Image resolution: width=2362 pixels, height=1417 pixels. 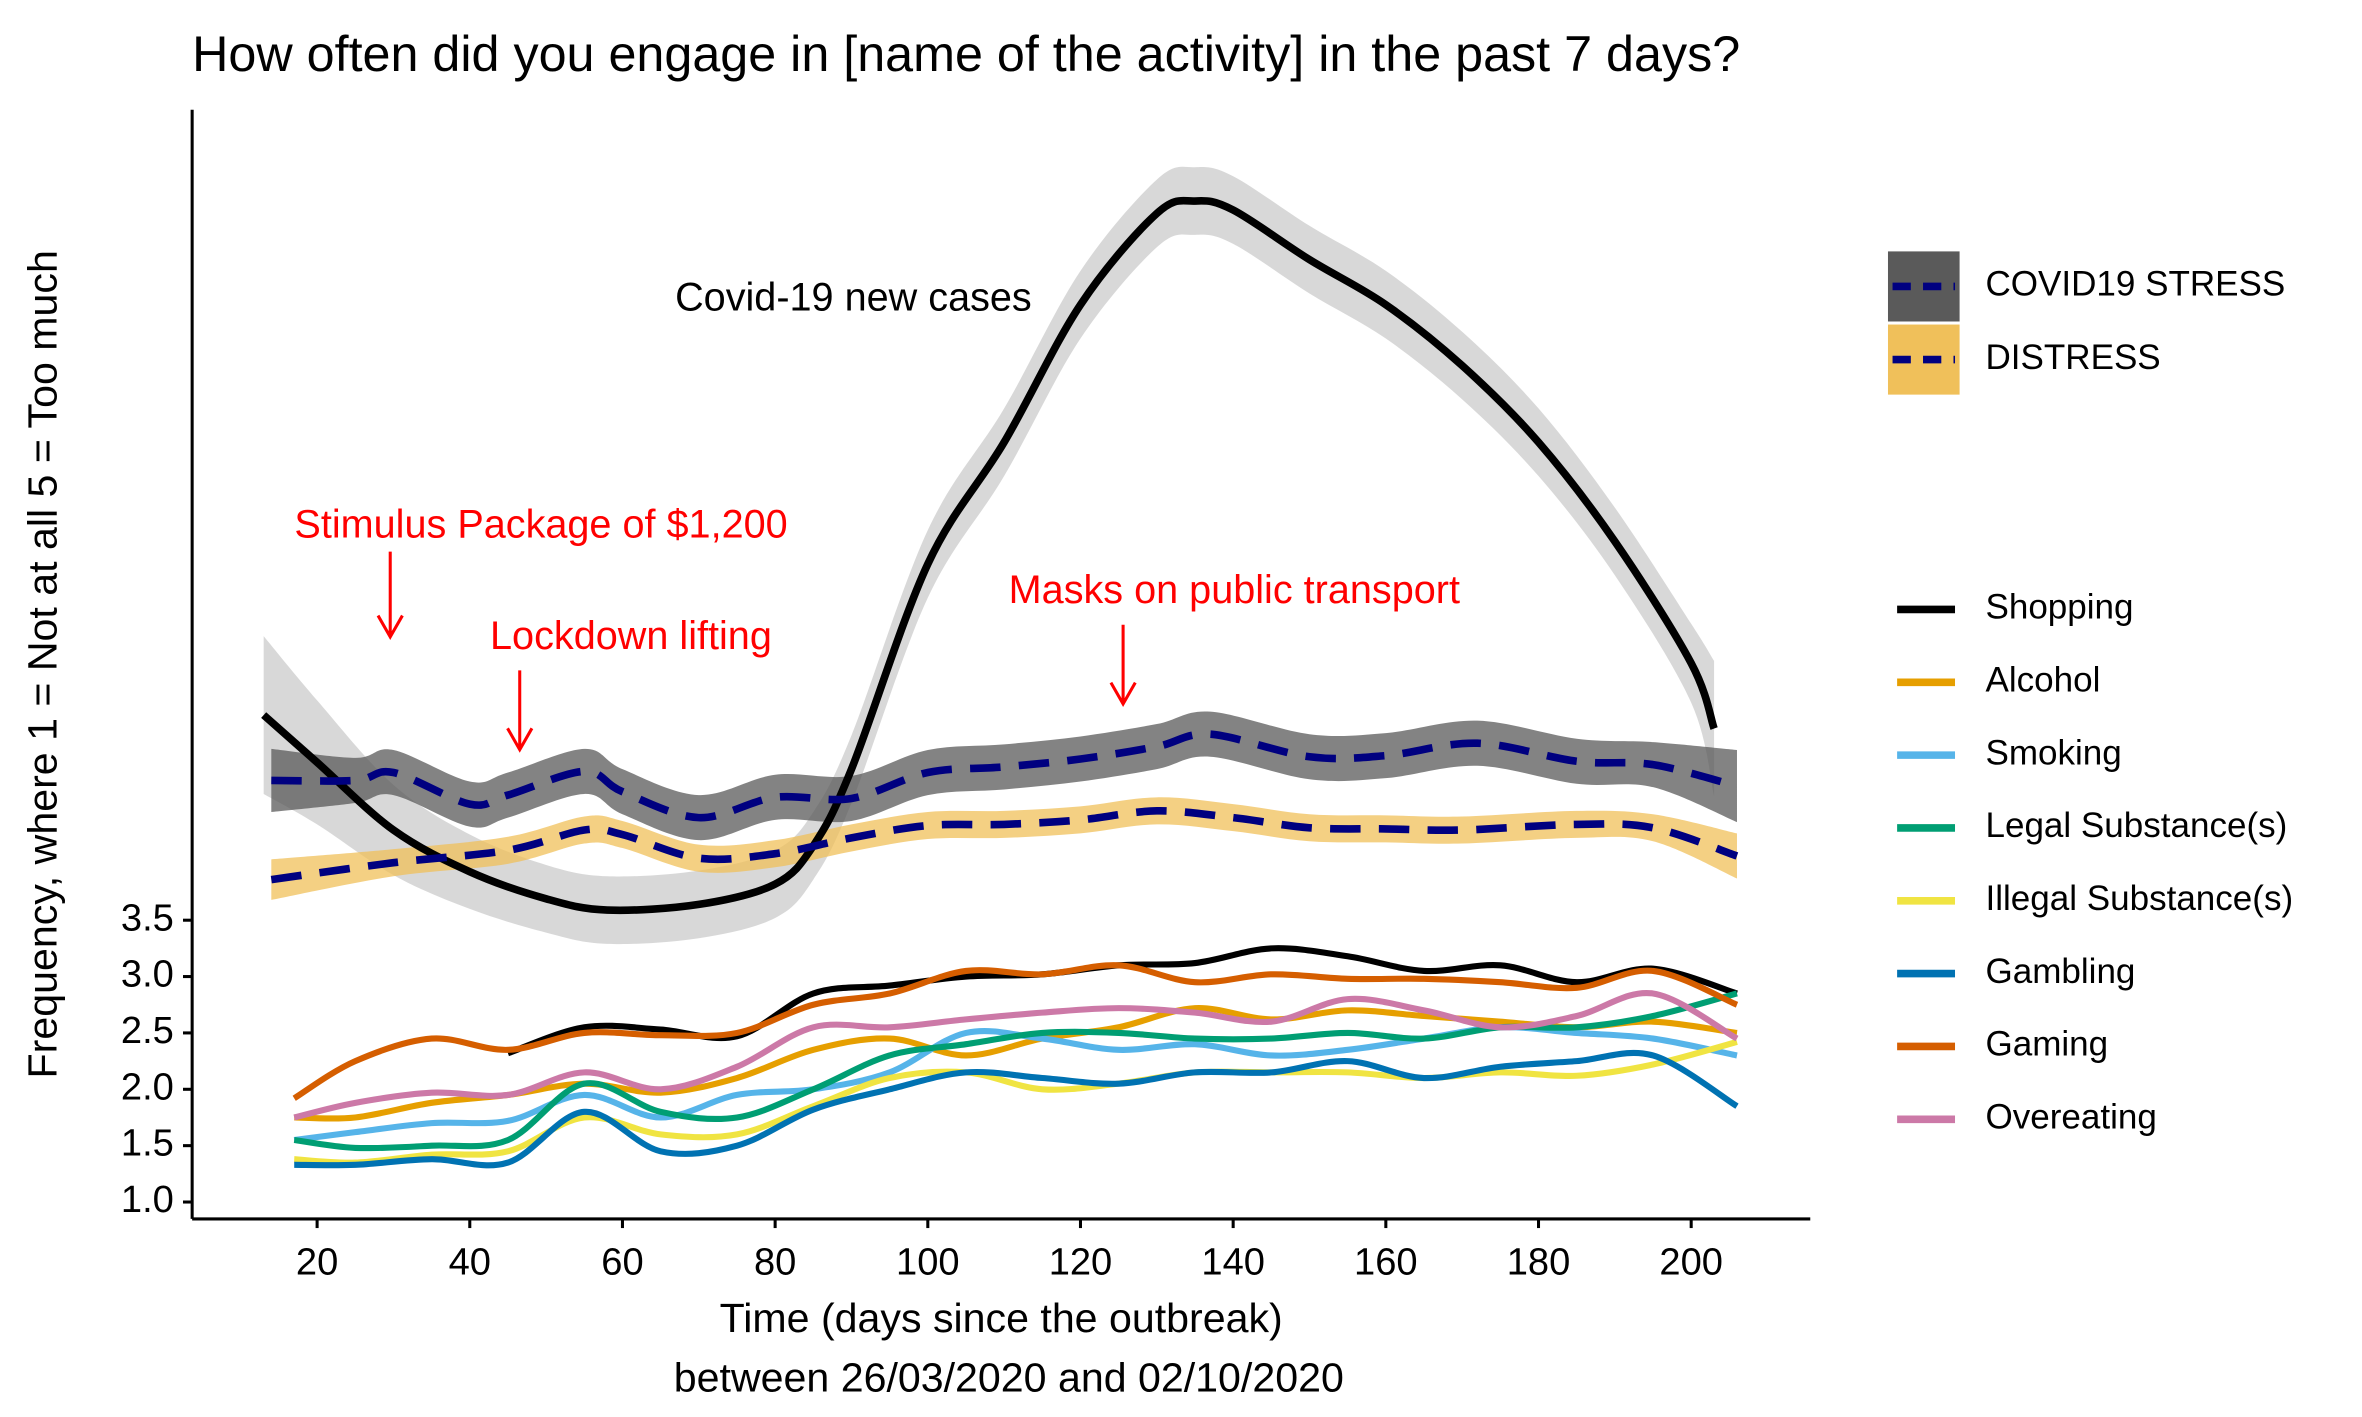 I want to click on legend-label: Smoking, so click(x=2053, y=752).